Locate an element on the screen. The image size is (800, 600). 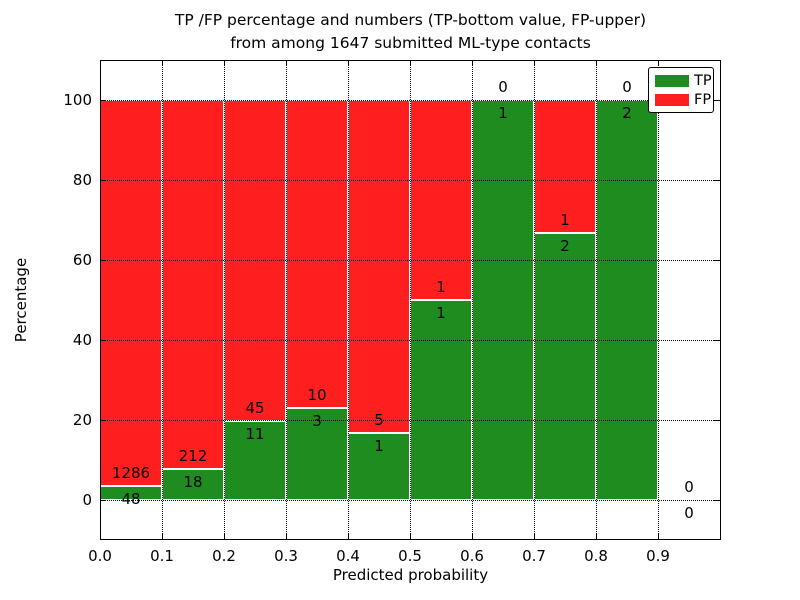
xtick-label-0.9: 0.9 is located at coordinates (658, 556).